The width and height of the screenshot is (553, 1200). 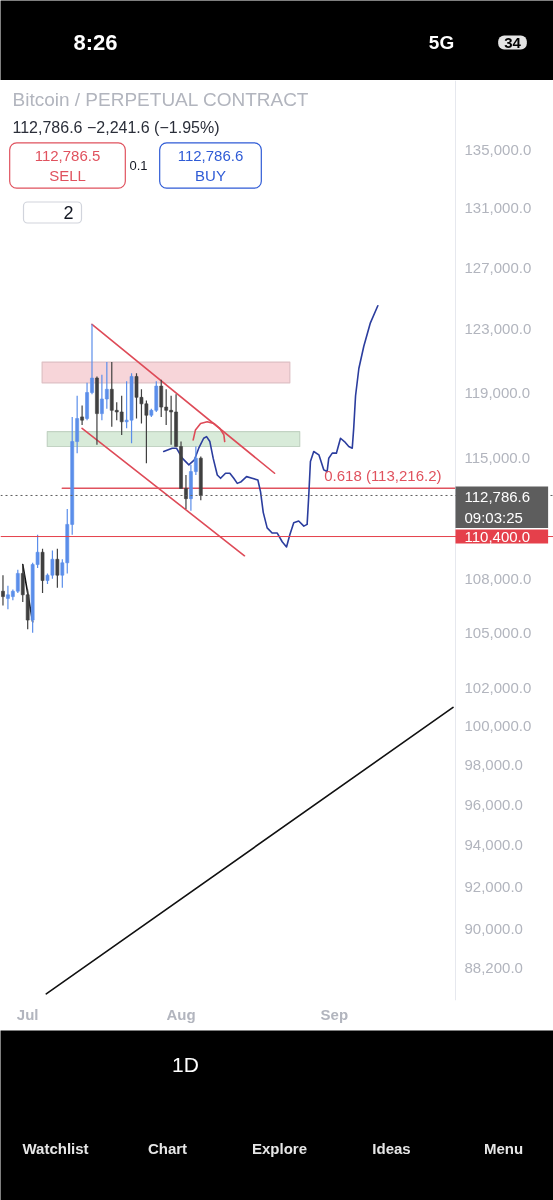 What do you see at coordinates (497, 536) in the screenshot?
I see `ref-line-label: 110,400.0` at bounding box center [497, 536].